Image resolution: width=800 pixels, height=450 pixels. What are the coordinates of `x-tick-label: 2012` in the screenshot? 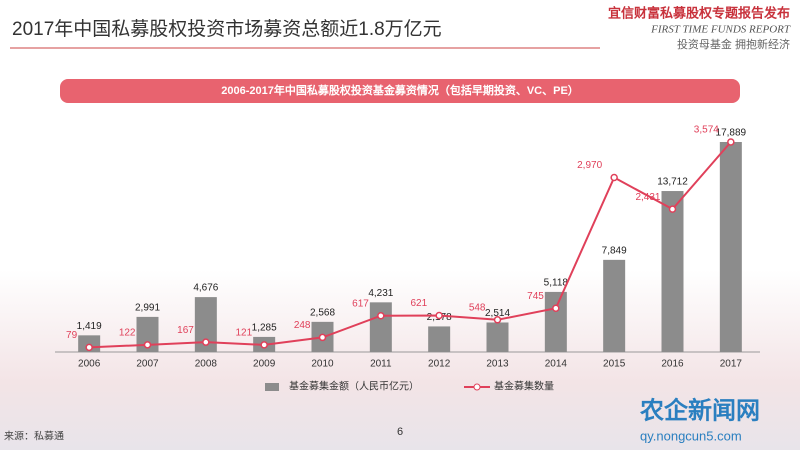 It's located at (439, 364).